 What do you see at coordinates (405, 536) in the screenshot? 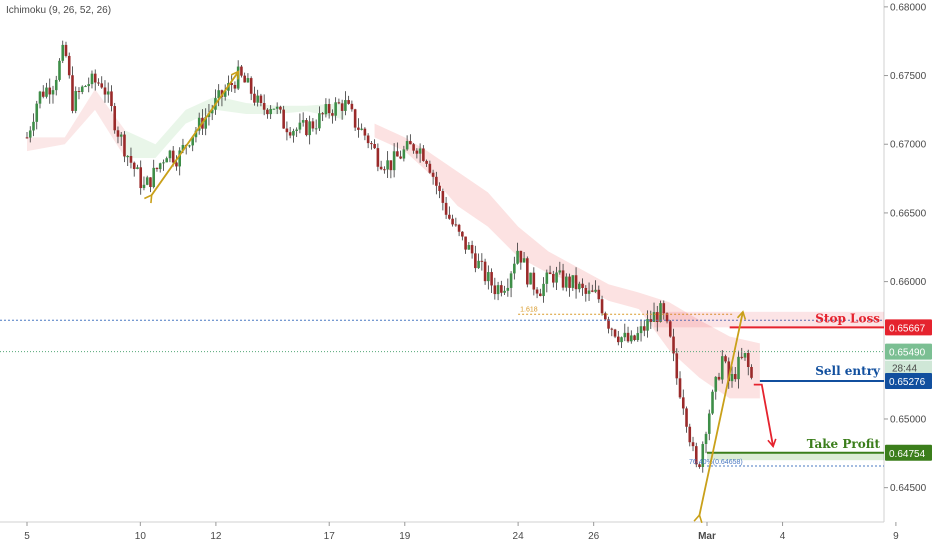
I see `x-tick-label: 19` at bounding box center [405, 536].